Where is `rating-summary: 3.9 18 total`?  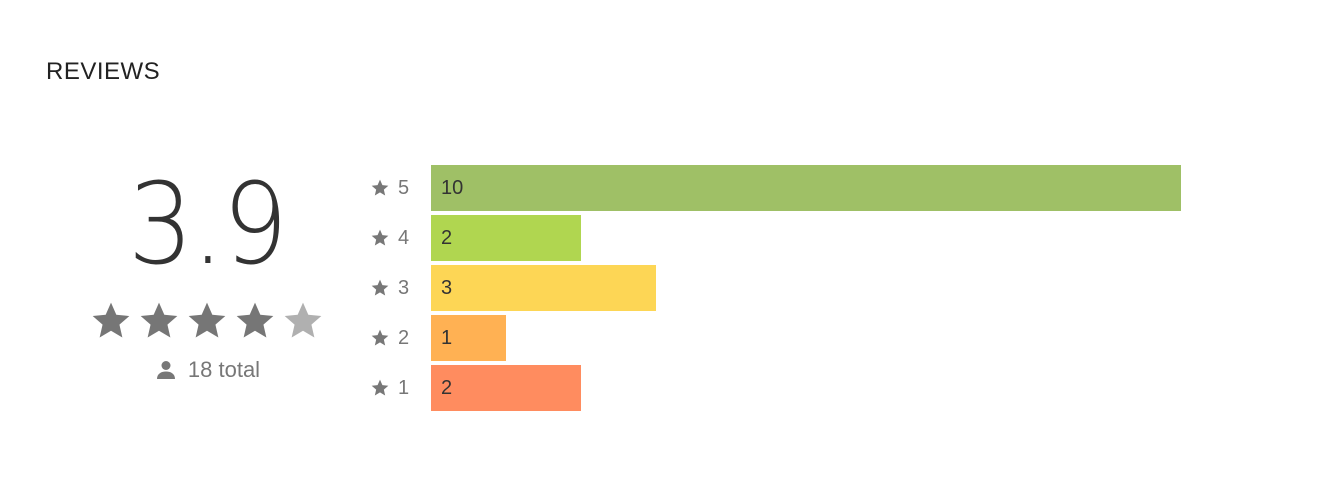 rating-summary: 3.9 18 total is located at coordinates (207, 274).